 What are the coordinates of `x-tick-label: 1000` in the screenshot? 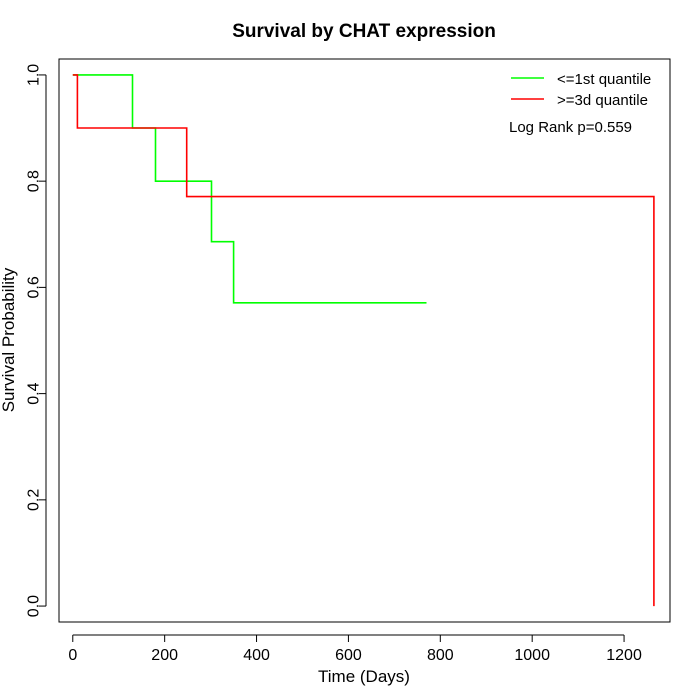 It's located at (532, 655).